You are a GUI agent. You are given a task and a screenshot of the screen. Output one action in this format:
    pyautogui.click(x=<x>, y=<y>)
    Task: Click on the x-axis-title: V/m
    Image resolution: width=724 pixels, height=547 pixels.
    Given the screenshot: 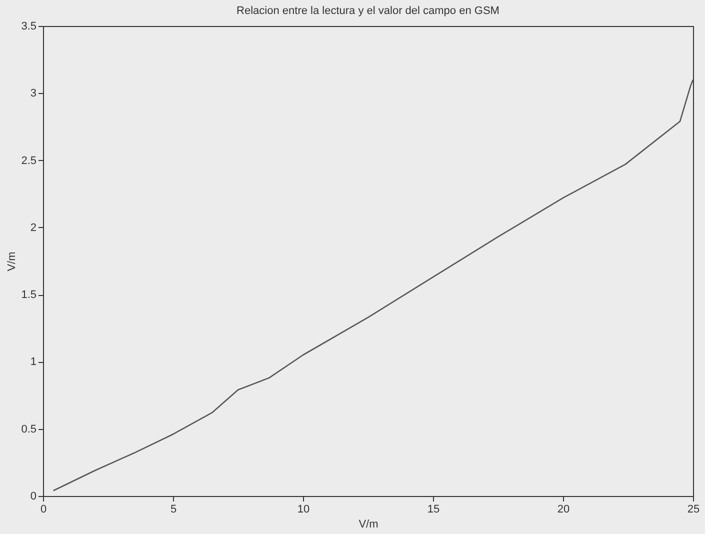 What is the action you would take?
    pyautogui.click(x=368, y=524)
    